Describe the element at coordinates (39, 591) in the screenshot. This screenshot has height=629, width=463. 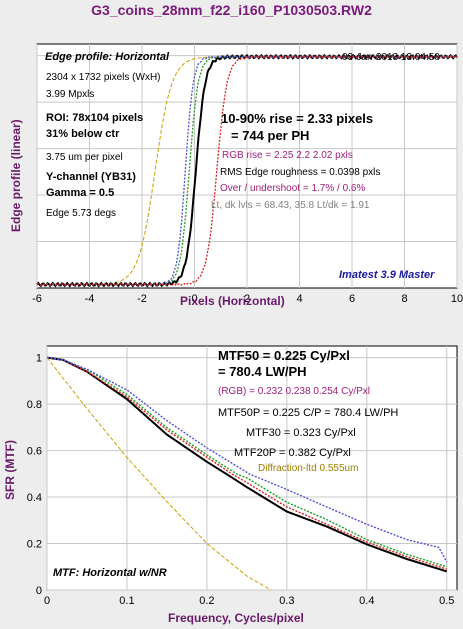
I see `mtf-ytick-label: 0` at that location.